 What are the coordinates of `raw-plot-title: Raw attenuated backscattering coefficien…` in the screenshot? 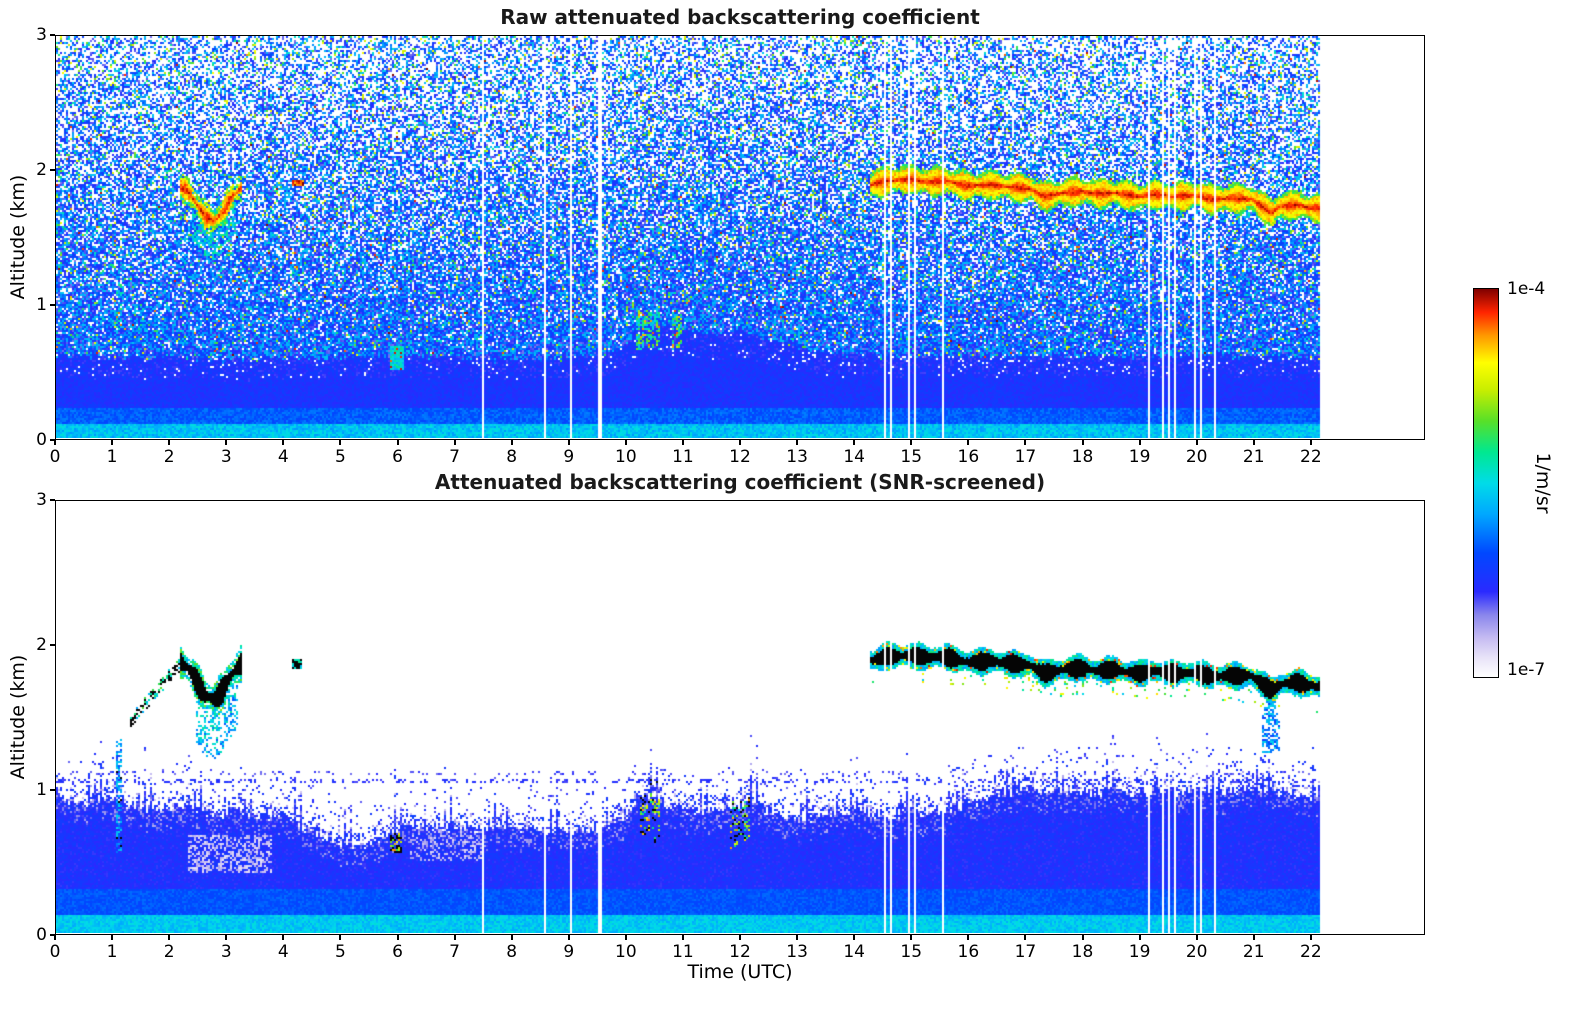 It's located at (740, 17).